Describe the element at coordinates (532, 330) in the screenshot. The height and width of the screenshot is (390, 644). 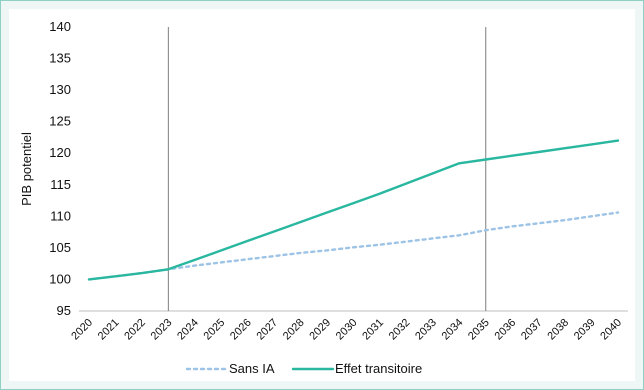
I see `x-tick-label: 2037` at that location.